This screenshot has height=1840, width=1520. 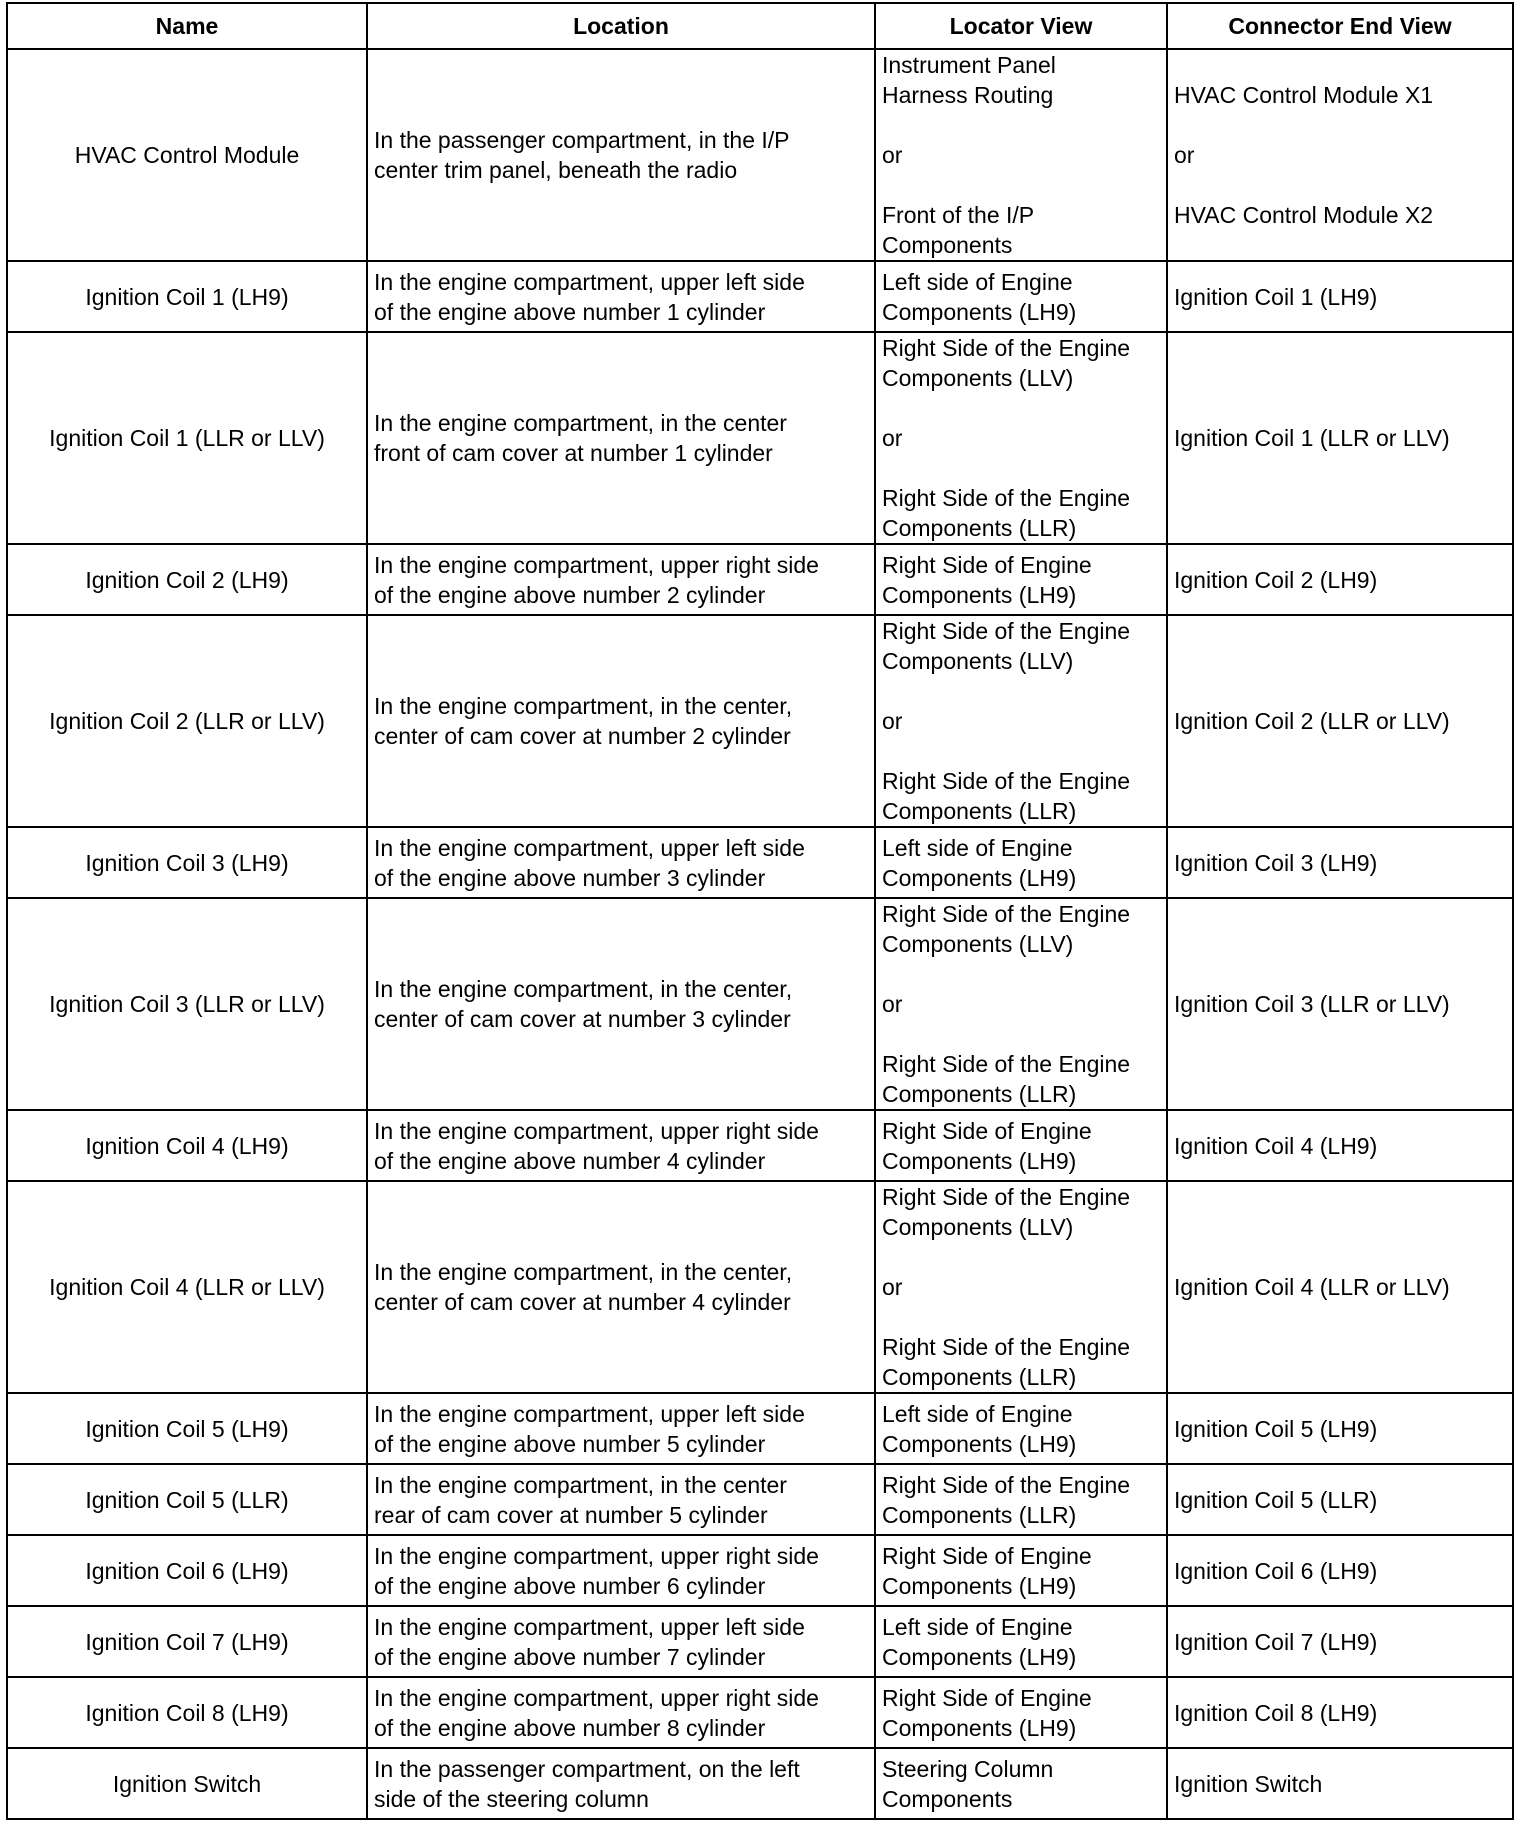 What do you see at coordinates (187, 296) in the screenshot?
I see `cell-name: Ignition Coil 1 (LH9)` at bounding box center [187, 296].